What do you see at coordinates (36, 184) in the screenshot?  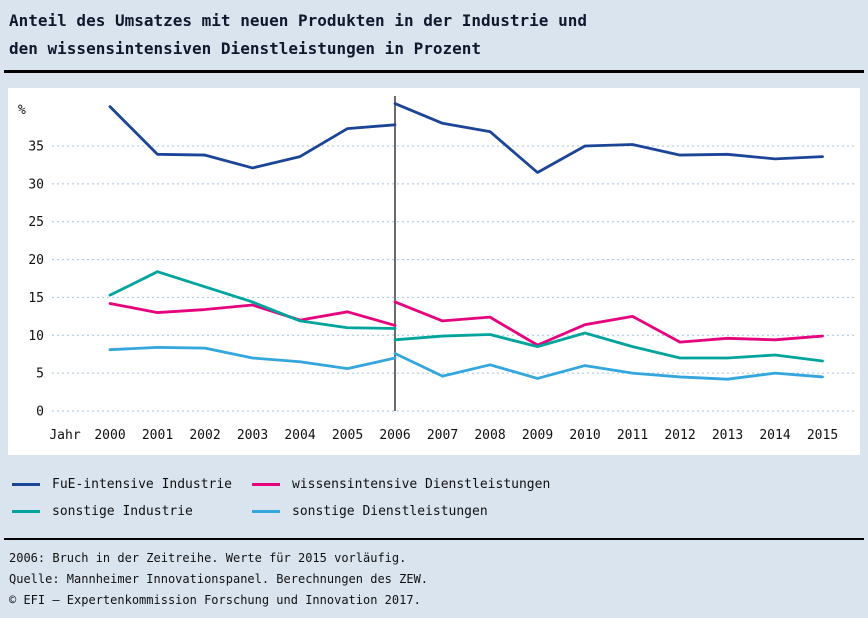 I see `y-tick-label: 30` at bounding box center [36, 184].